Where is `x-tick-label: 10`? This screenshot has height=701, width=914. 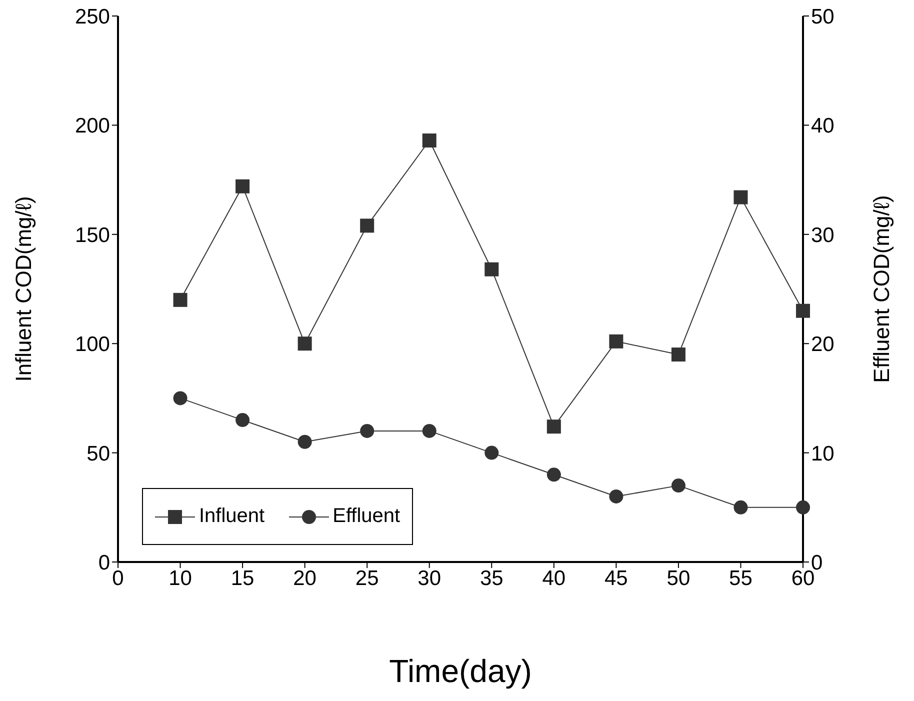
x-tick-label: 10 is located at coordinates (180, 578).